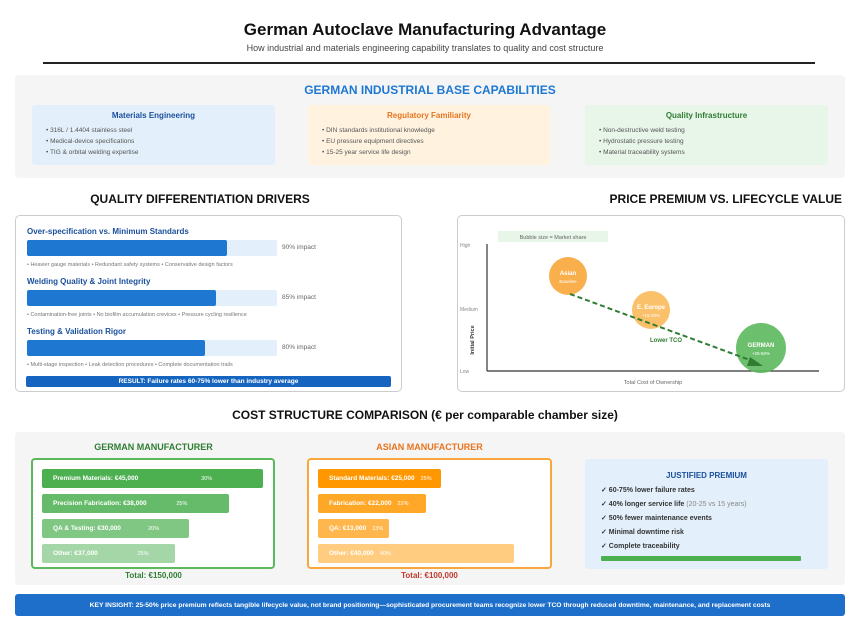  What do you see at coordinates (90, 141) in the screenshot?
I see `card-item: • Medical-device specifications` at bounding box center [90, 141].